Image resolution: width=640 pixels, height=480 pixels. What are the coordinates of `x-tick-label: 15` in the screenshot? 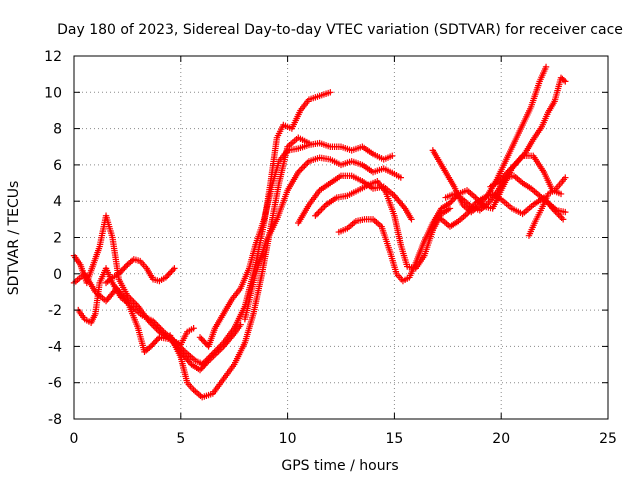 It's located at (394, 439).